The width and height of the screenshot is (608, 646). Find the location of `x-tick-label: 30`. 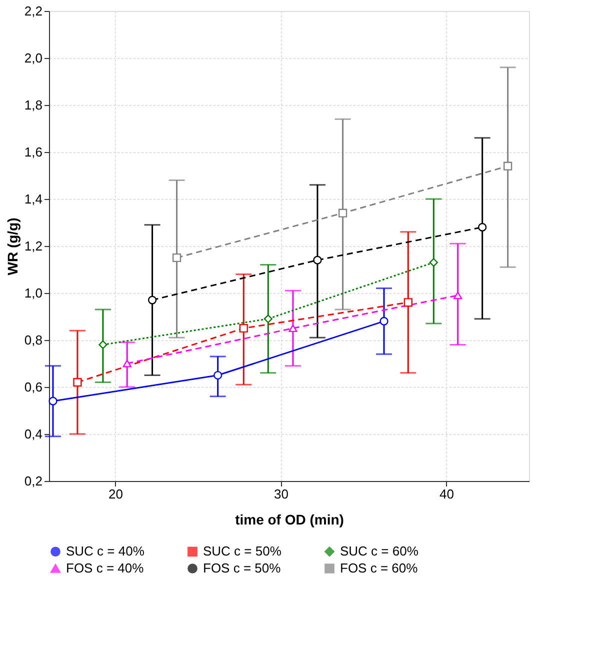

x-tick-label: 30 is located at coordinates (281, 494).